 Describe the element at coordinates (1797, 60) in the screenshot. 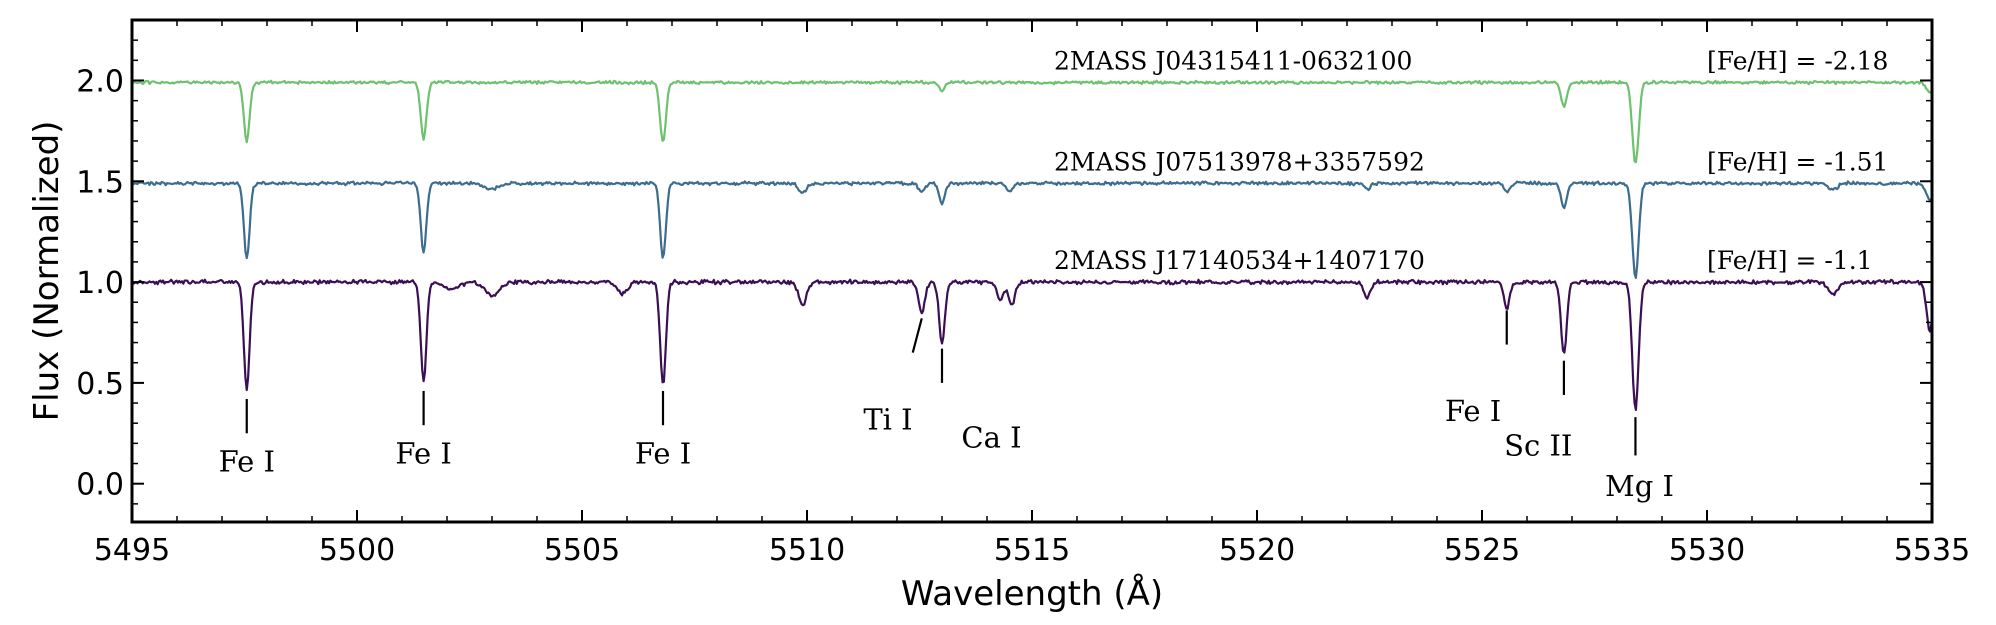

I see `metallicity-label: [Fe/H] = -2.18` at that location.